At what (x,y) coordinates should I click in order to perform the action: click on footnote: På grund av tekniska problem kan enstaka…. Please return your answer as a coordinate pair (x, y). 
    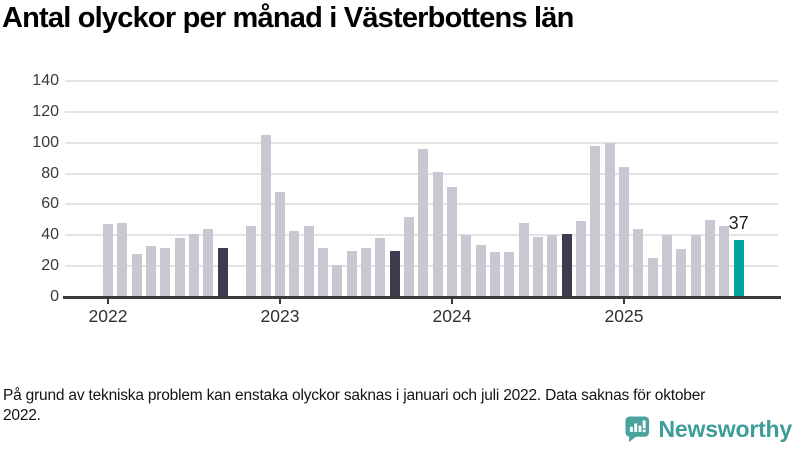
    Looking at the image, I should click on (354, 405).